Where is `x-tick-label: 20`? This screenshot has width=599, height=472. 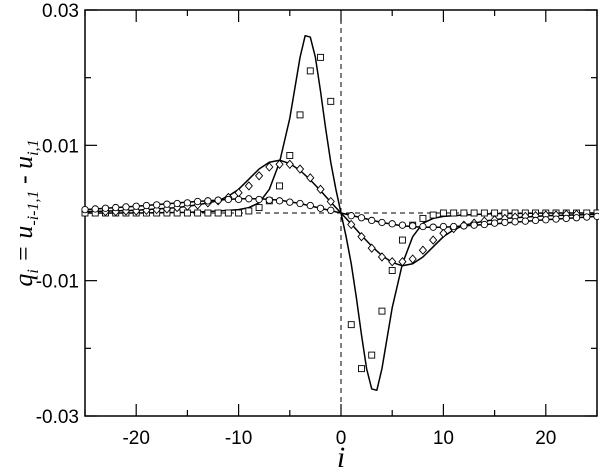 x-tick-label: 20 is located at coordinates (545, 438).